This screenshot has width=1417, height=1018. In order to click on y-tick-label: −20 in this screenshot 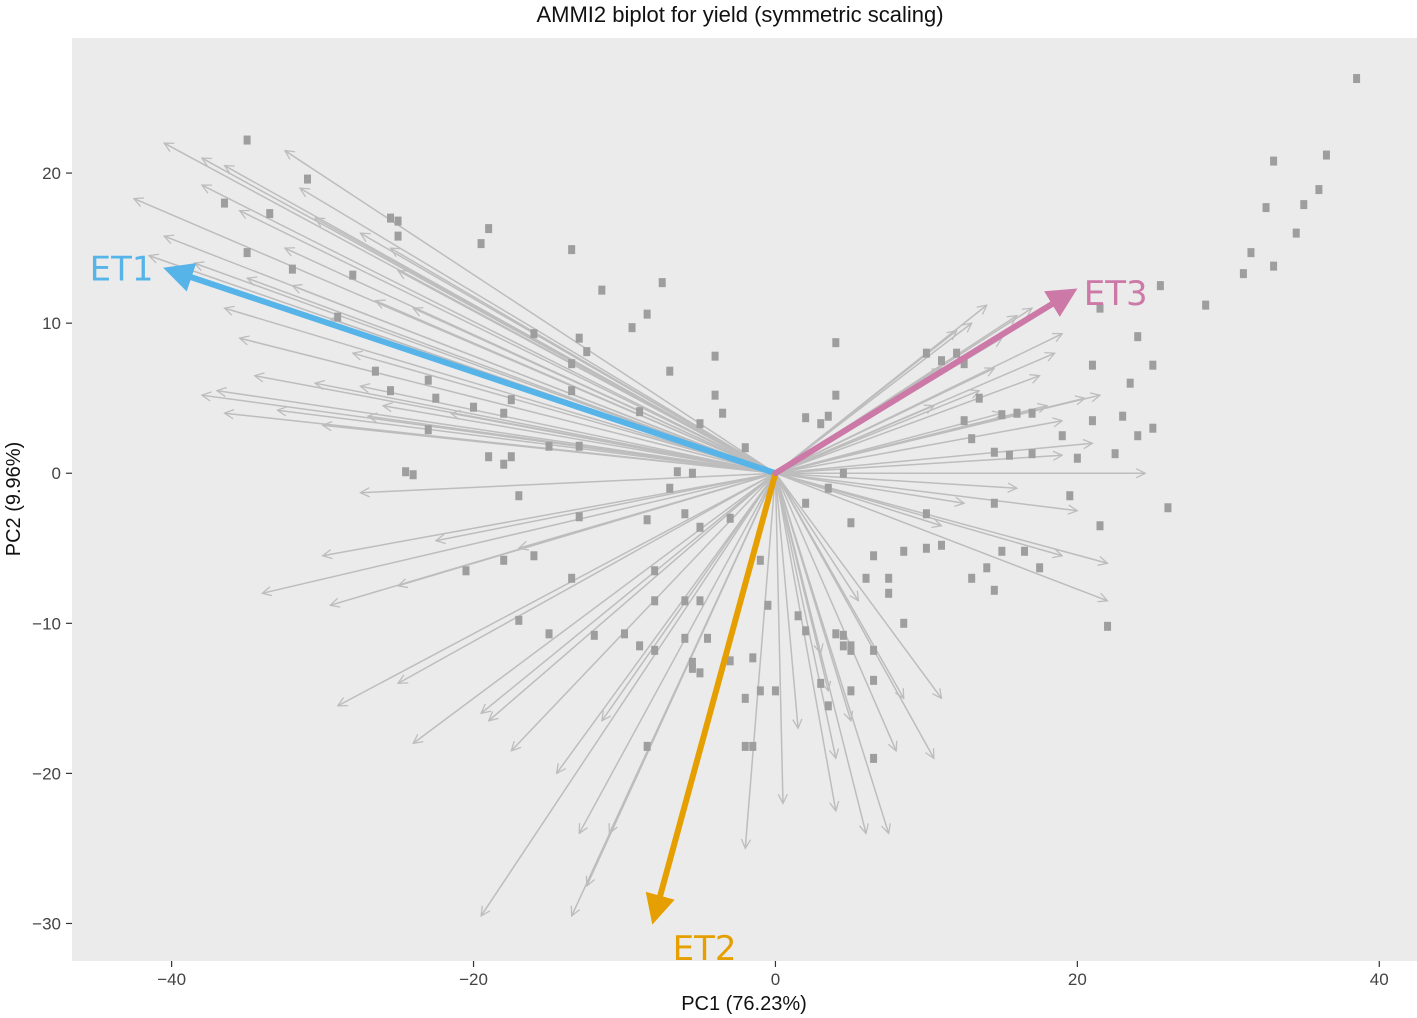, I will do `click(46, 773)`.